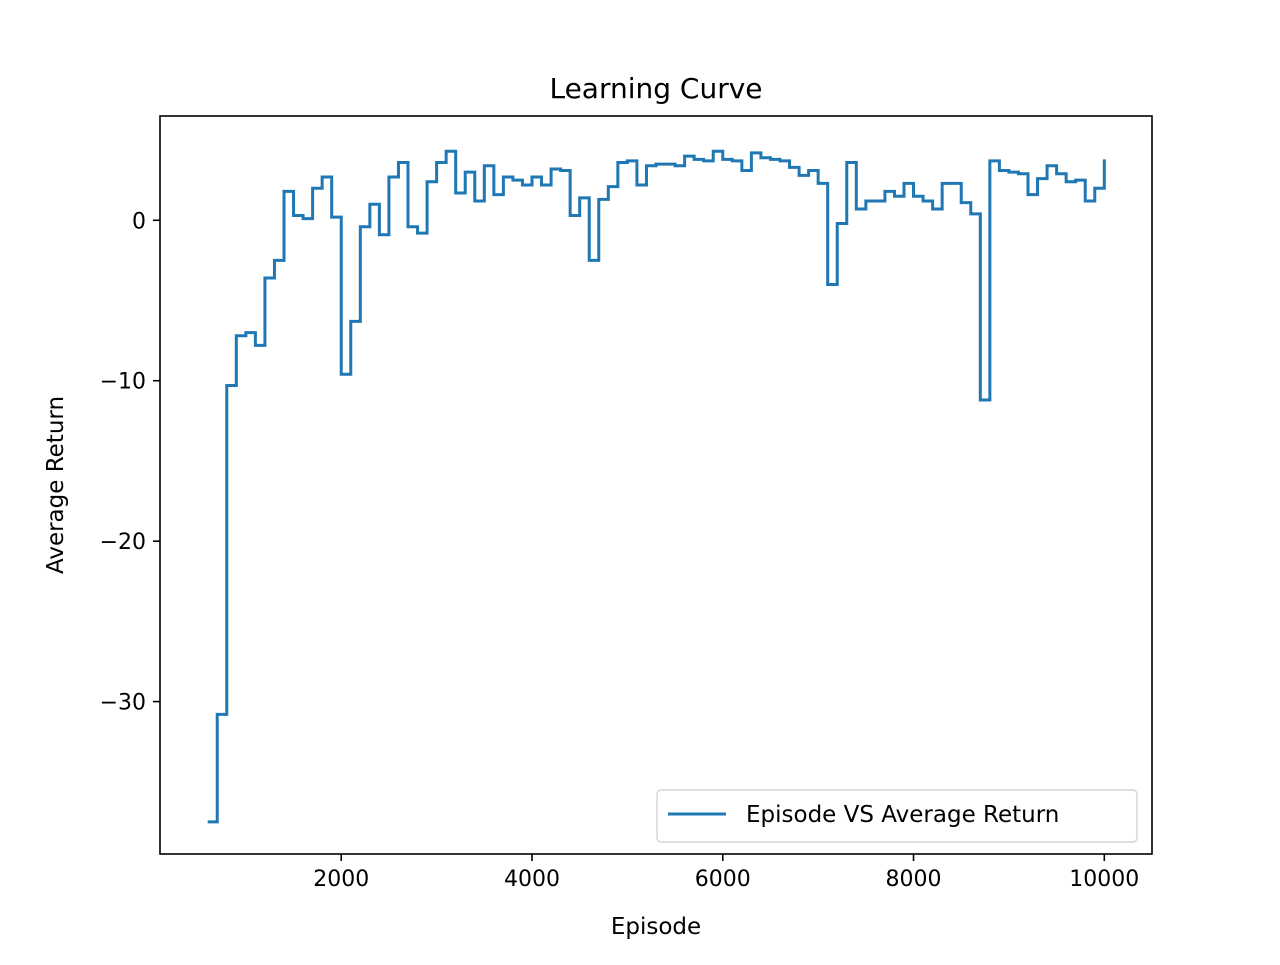 The width and height of the screenshot is (1280, 965). What do you see at coordinates (656, 927) in the screenshot?
I see `x-axis-label: Episode` at bounding box center [656, 927].